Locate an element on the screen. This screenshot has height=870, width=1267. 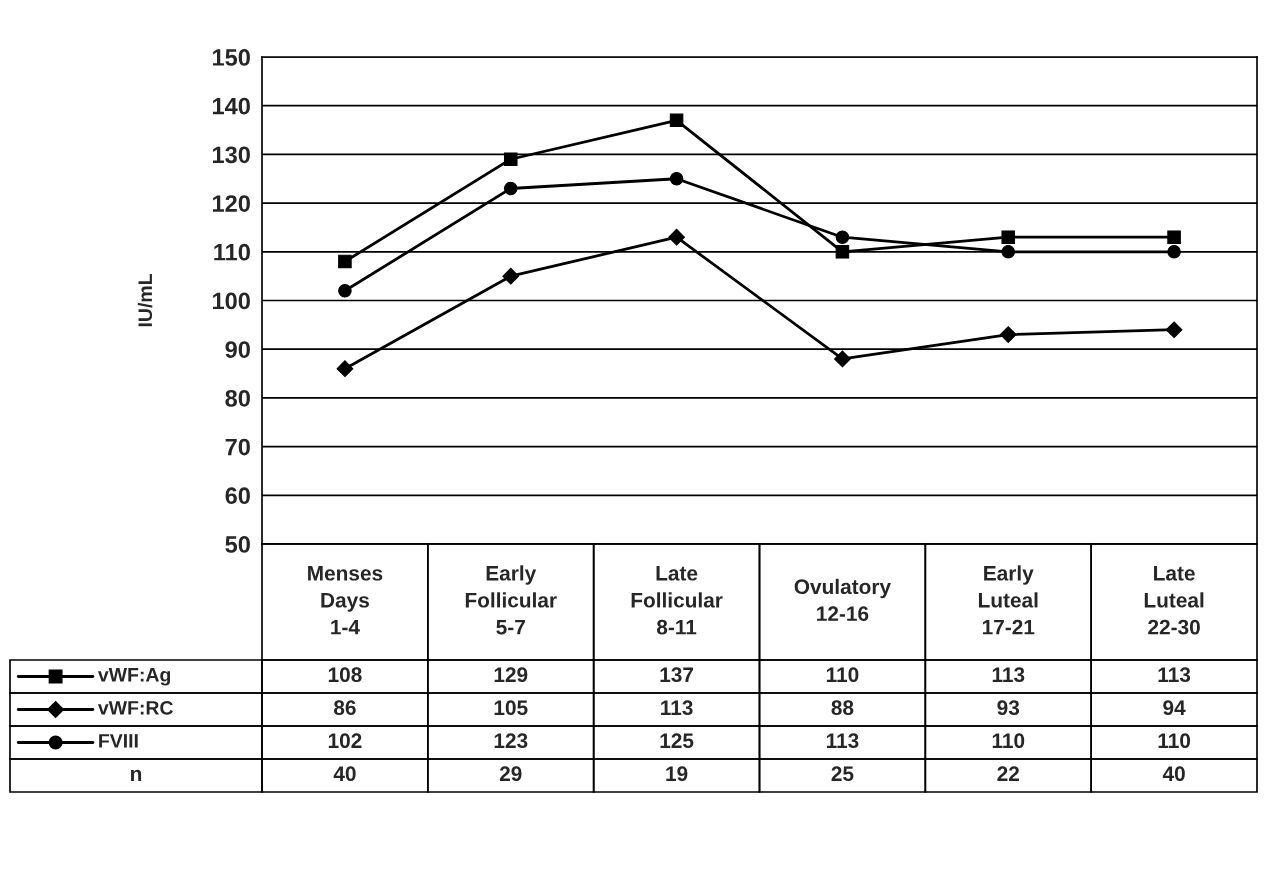
legend-label: vWF:RC is located at coordinates (135, 707).